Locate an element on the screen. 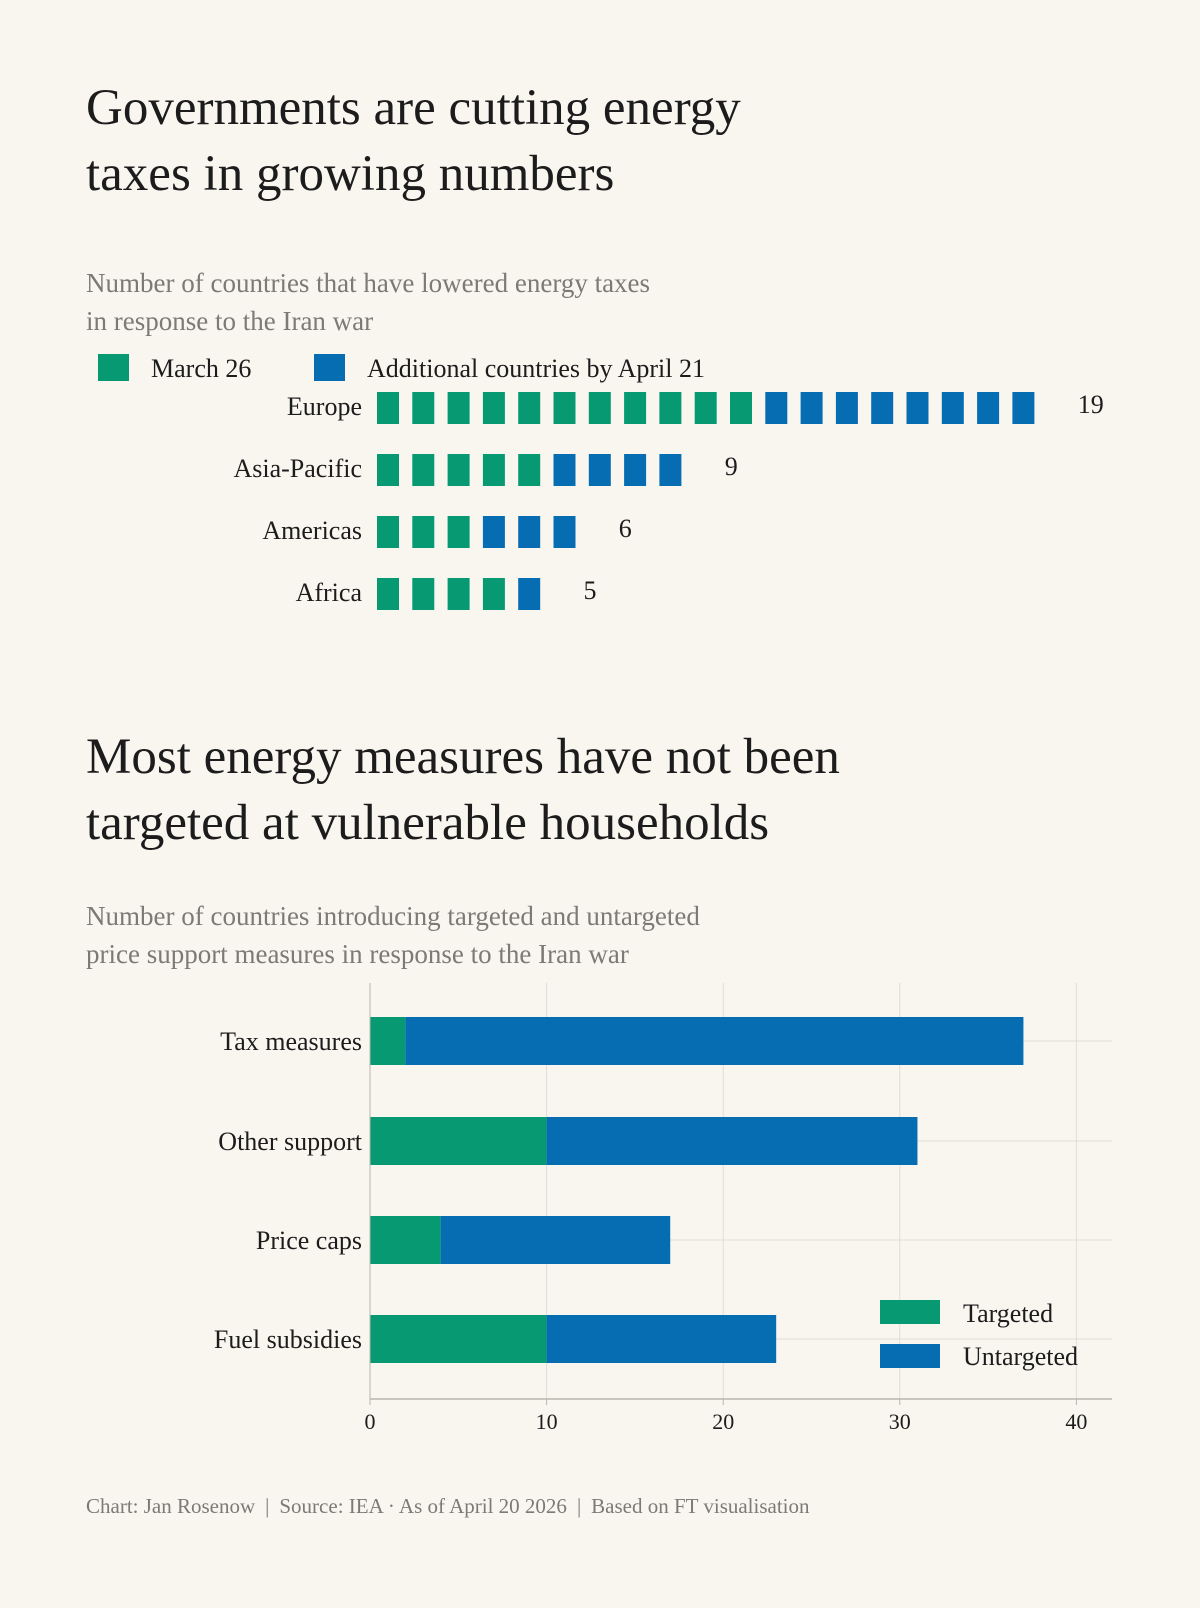 Image resolution: width=1200 pixels, height=1608 pixels. legend-label-targeted: Targeted is located at coordinates (1008, 1313).